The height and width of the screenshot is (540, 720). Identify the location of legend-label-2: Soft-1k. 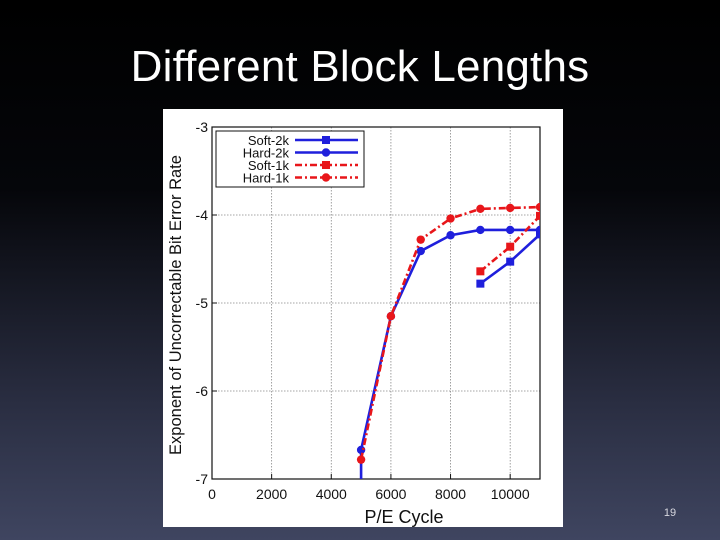
(269, 165).